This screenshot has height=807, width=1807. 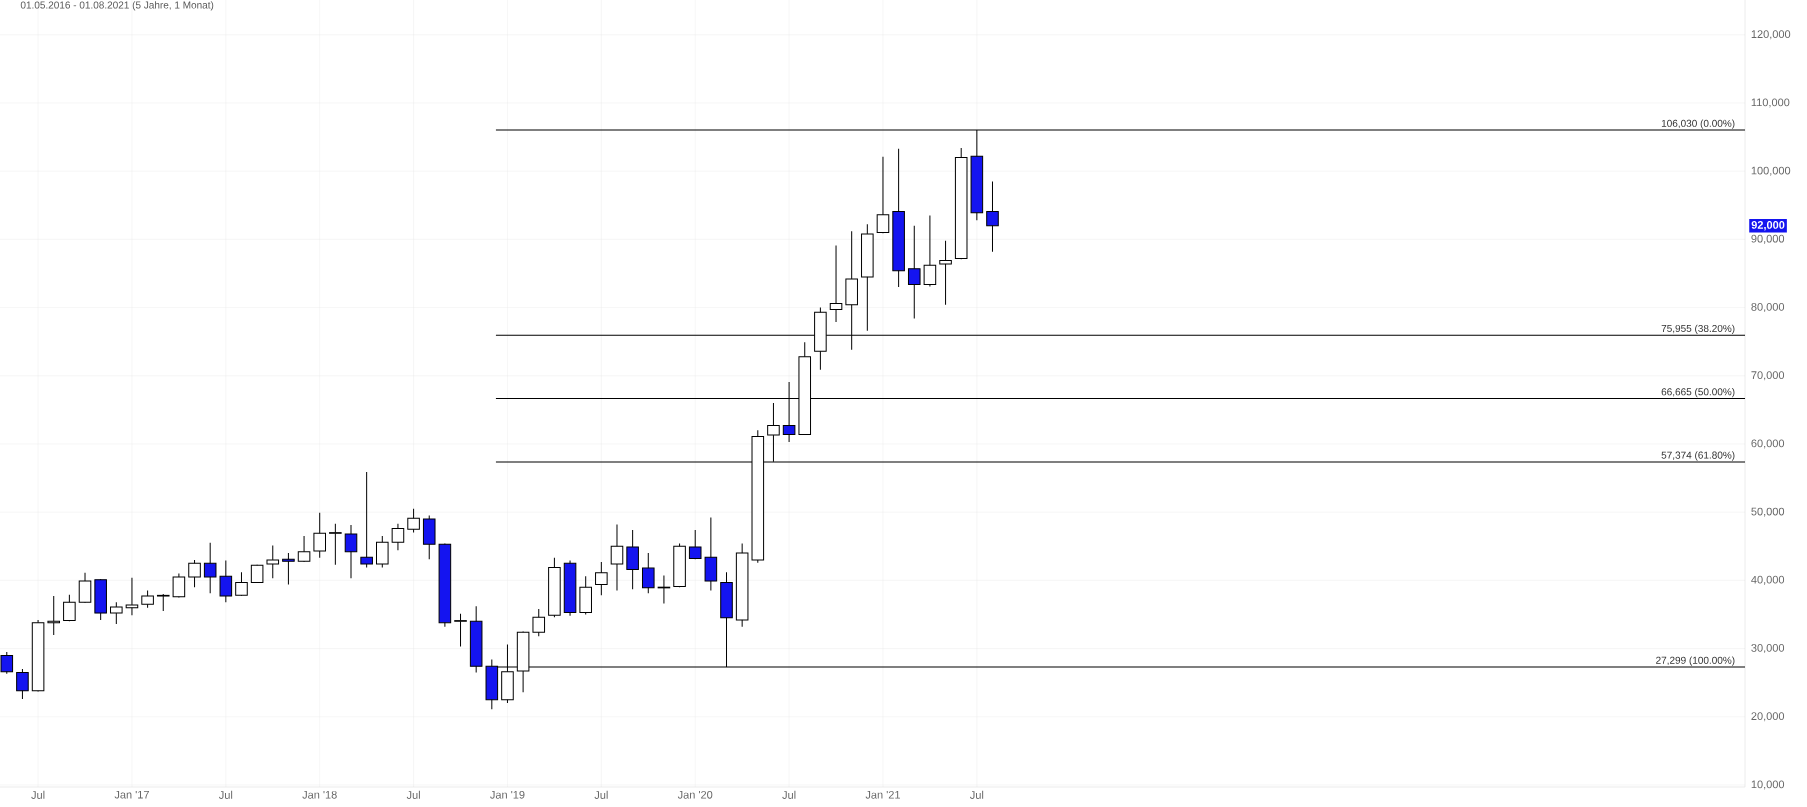 What do you see at coordinates (131, 794) in the screenshot?
I see `x-tick-label: Jan '17` at bounding box center [131, 794].